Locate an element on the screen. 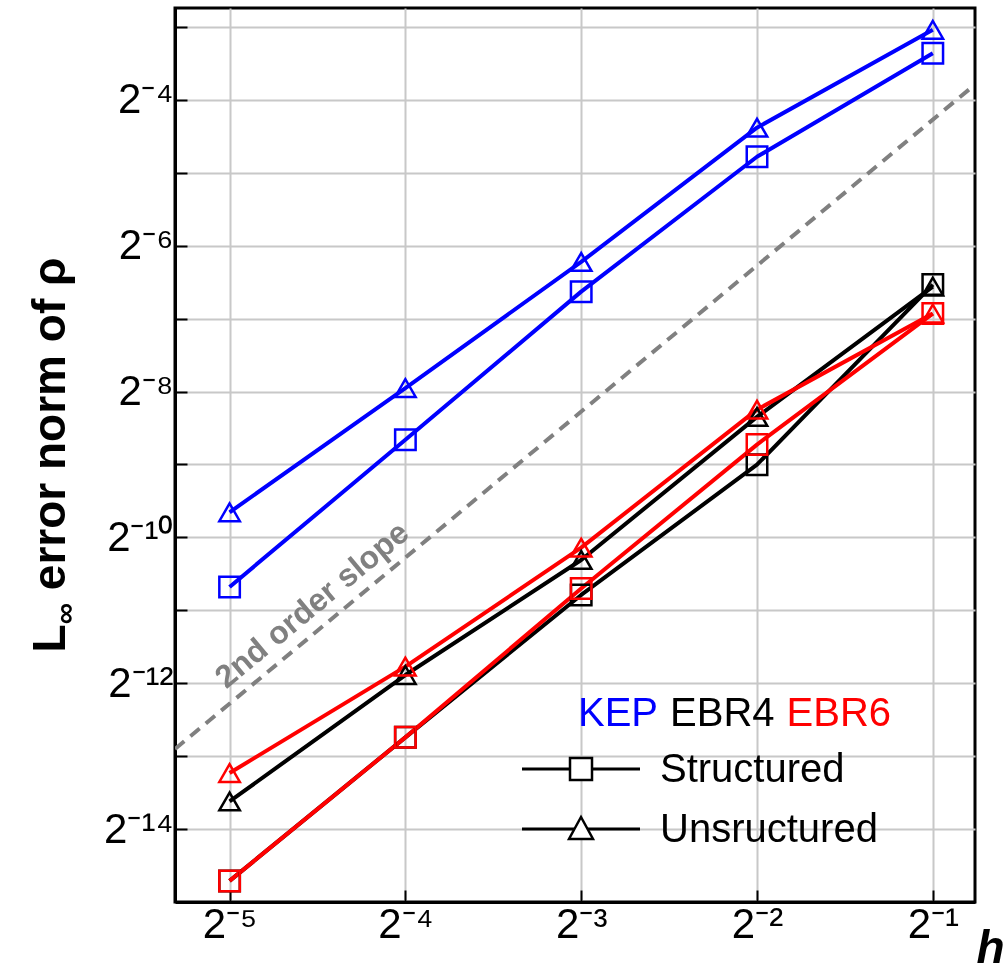 The width and height of the screenshot is (1003, 976). y-tick-label: 2⁻¹⁰ is located at coordinates (140, 536).